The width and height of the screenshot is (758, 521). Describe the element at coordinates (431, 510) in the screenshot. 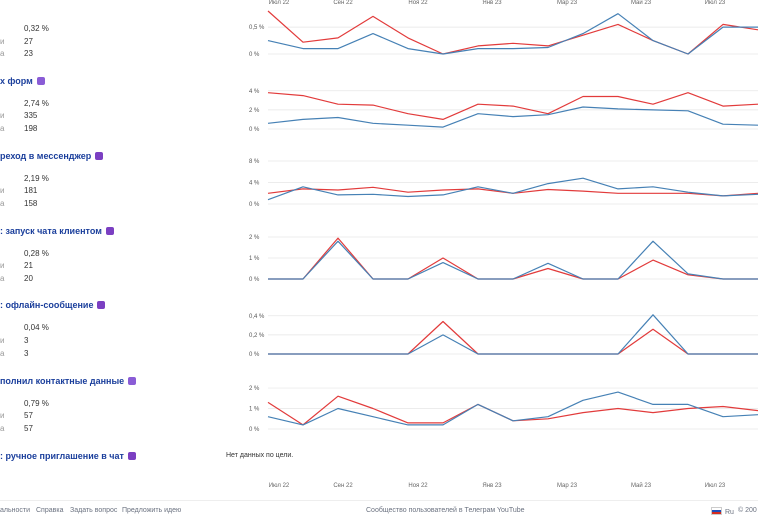

I see `footer-link-telegram: Сообщество пользователей в Телеграм` at that location.